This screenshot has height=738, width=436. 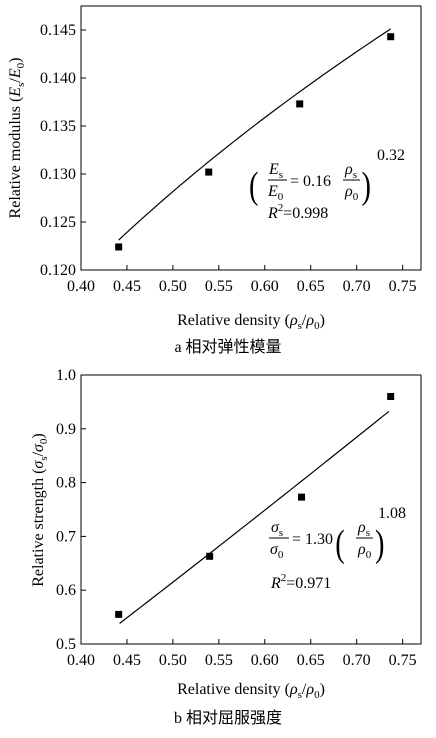 I want to click on eq-r-squared: R2=0.998, so click(x=297, y=212).